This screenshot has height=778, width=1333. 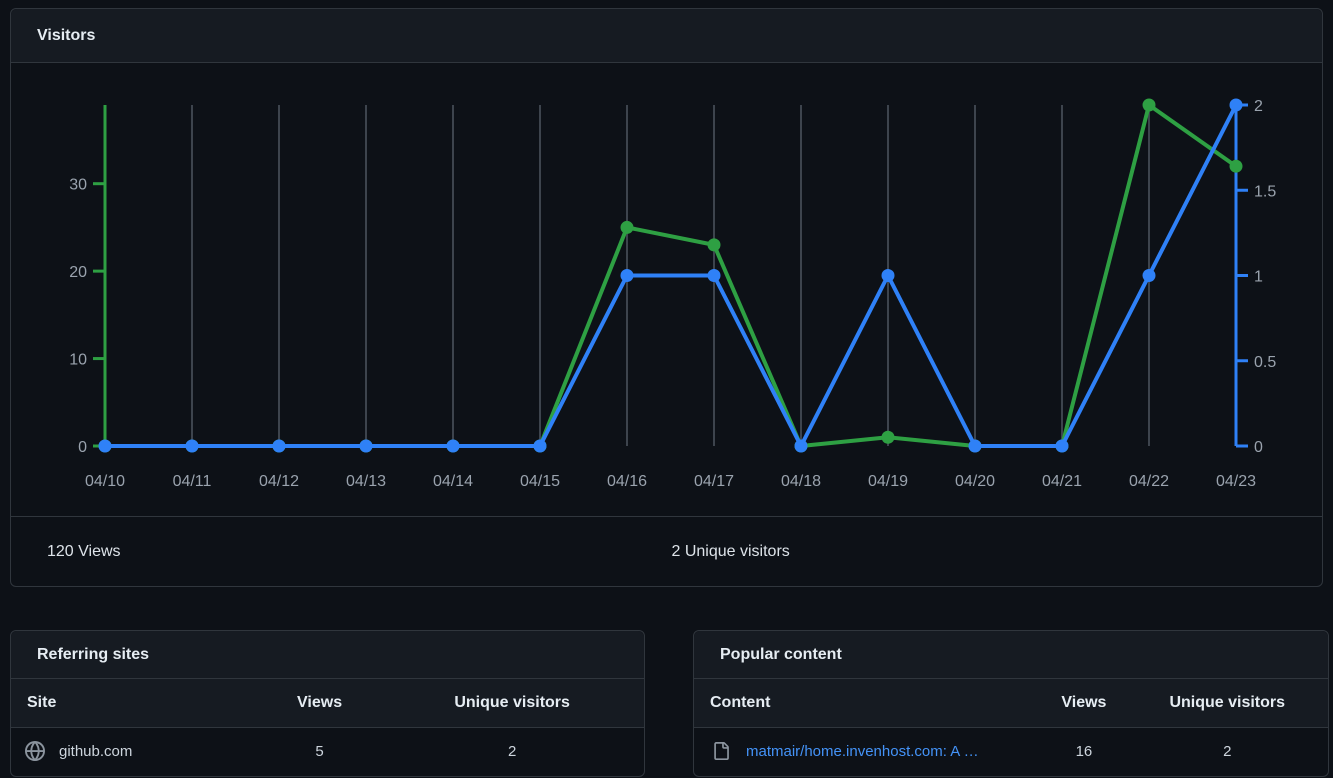 What do you see at coordinates (1149, 481) in the screenshot?
I see `x-axis-label: 04/22` at bounding box center [1149, 481].